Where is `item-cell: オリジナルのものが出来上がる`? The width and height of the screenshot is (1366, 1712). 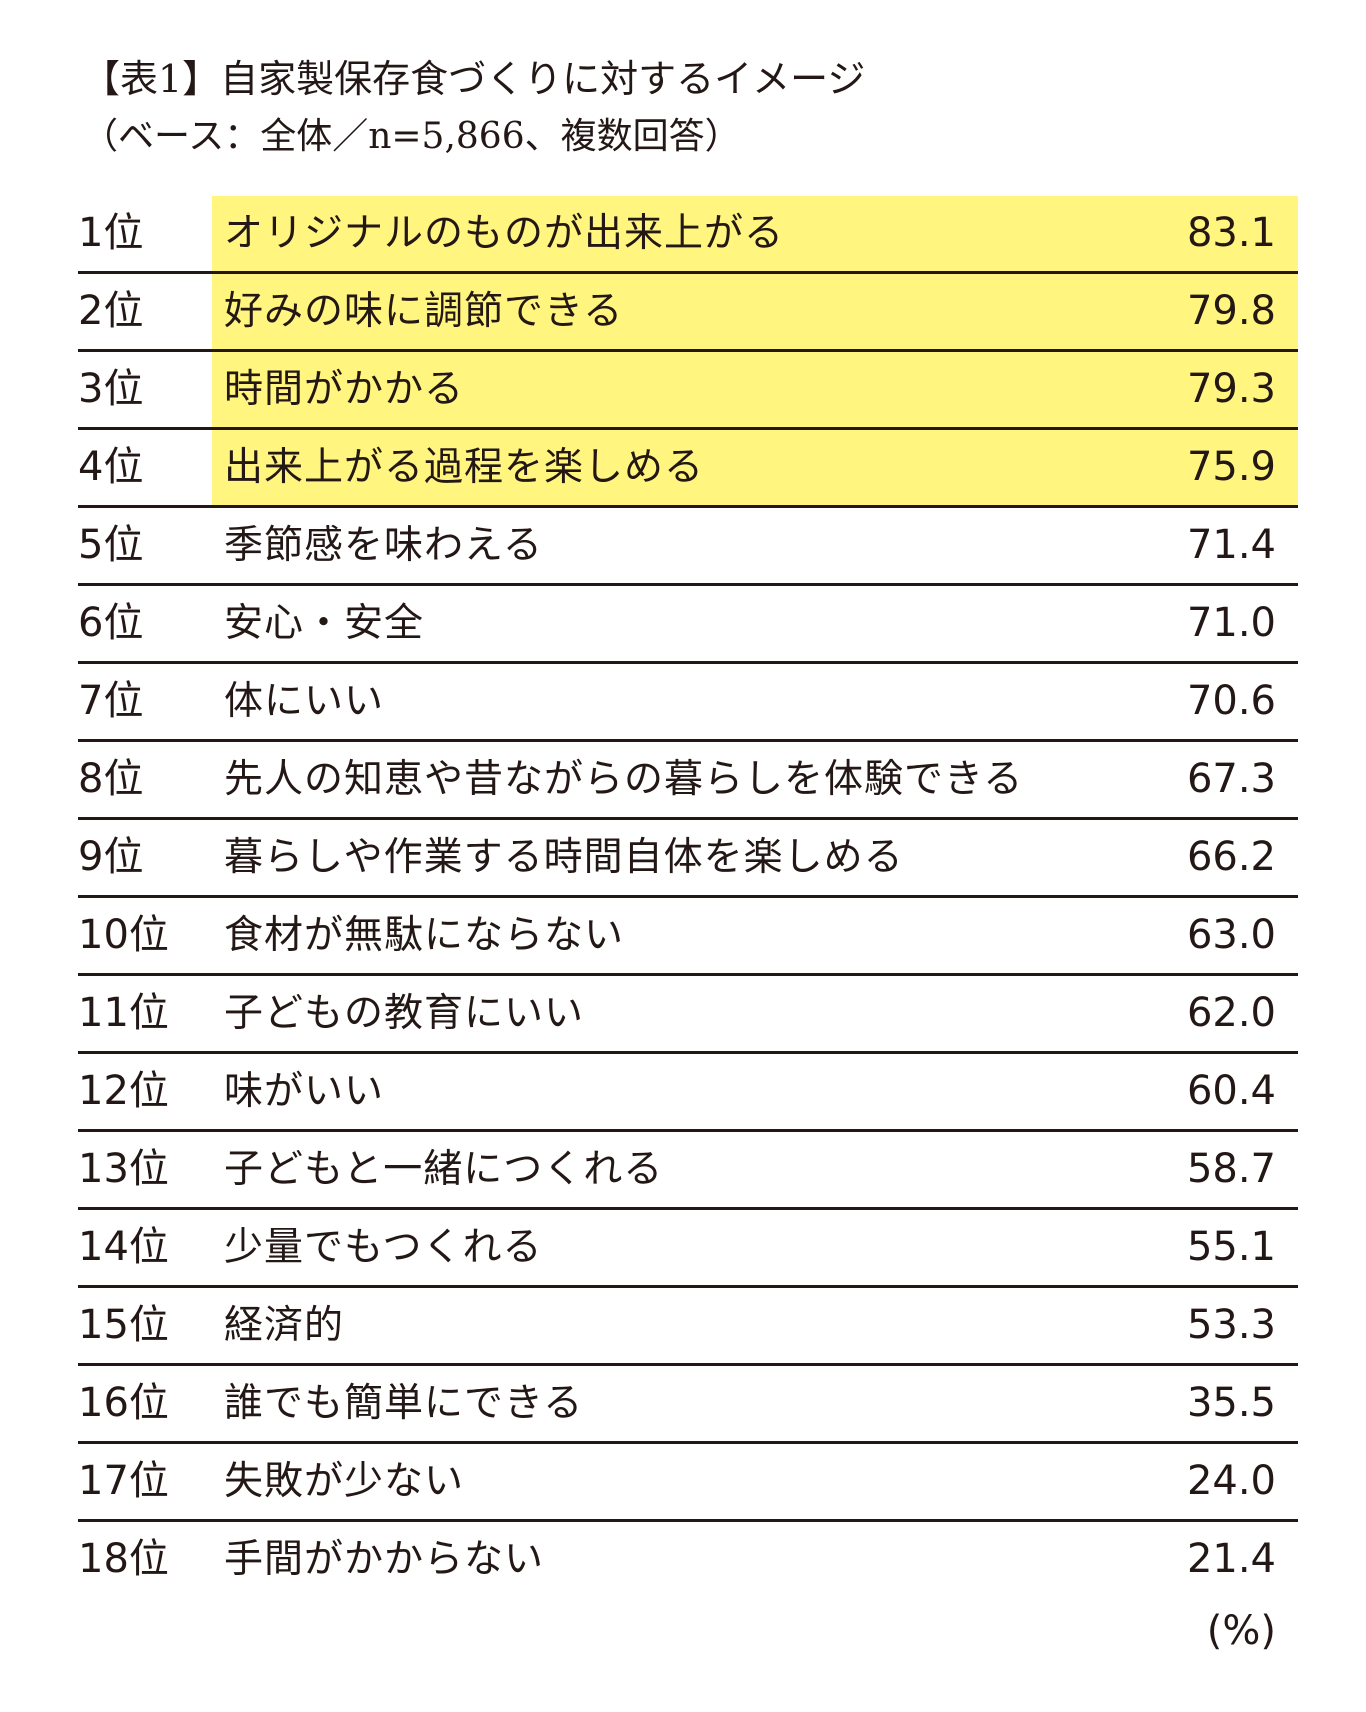
item-cell: オリジナルのものが出来上がる is located at coordinates (504, 233).